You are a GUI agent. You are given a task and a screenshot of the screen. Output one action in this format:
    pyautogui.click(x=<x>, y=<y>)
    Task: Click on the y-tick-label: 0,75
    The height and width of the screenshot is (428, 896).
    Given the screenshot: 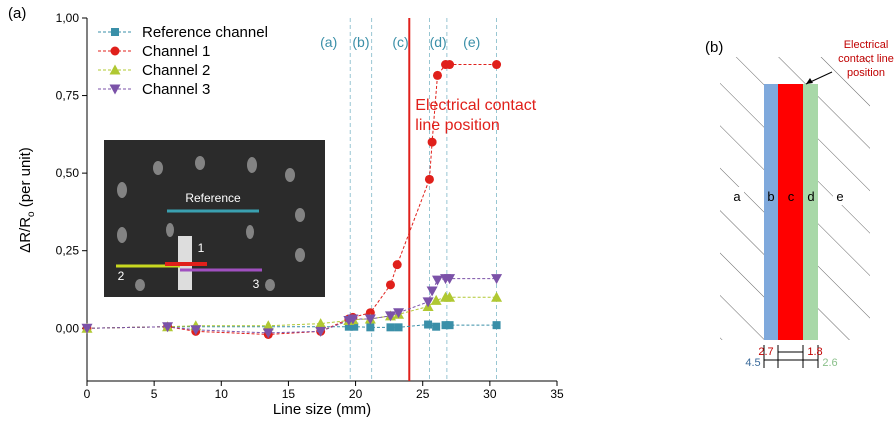 What is the action you would take?
    pyautogui.click(x=68, y=96)
    